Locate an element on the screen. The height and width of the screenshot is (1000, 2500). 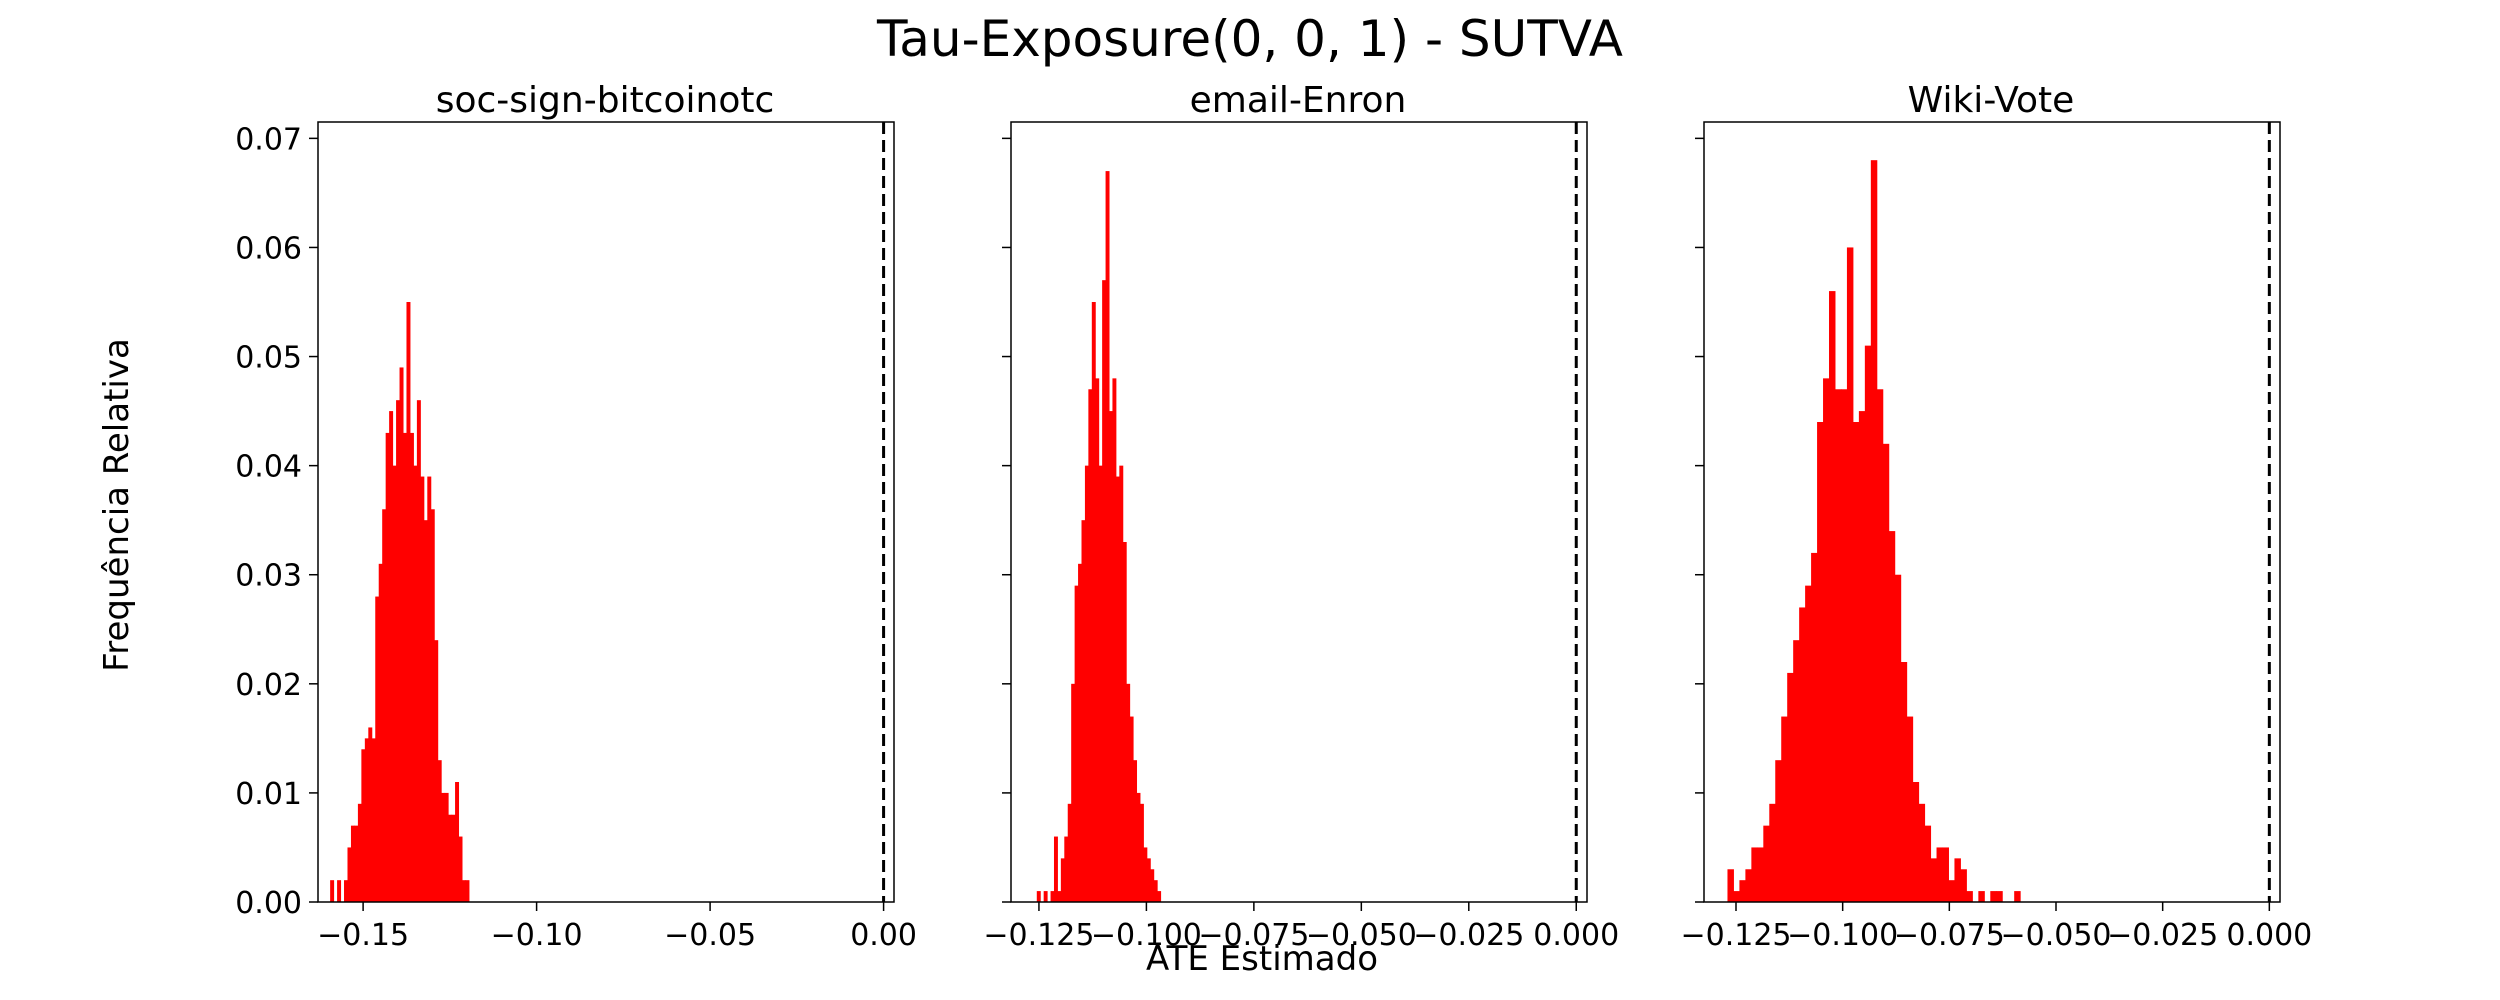
histogram-bars is located at coordinates (1874, 531).